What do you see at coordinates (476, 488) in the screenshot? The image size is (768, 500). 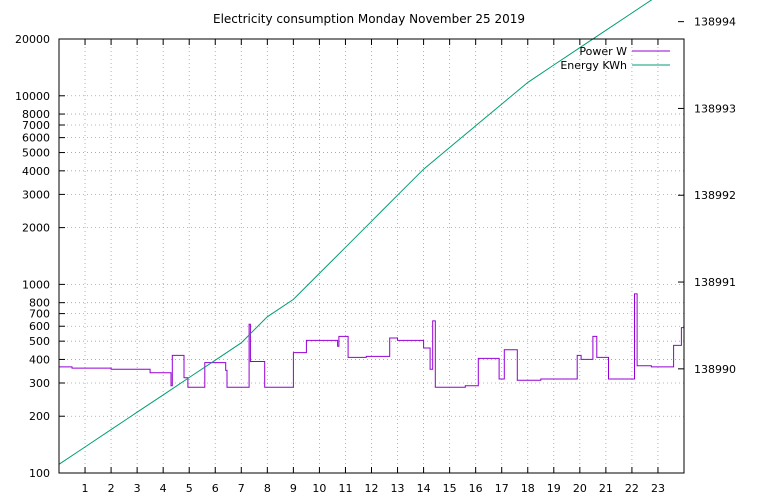 I see `x-tick-label: 16` at bounding box center [476, 488].